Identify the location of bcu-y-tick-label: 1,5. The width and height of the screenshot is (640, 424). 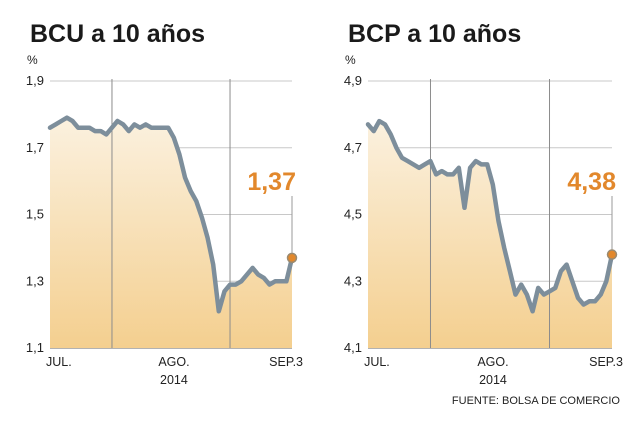
(35, 214).